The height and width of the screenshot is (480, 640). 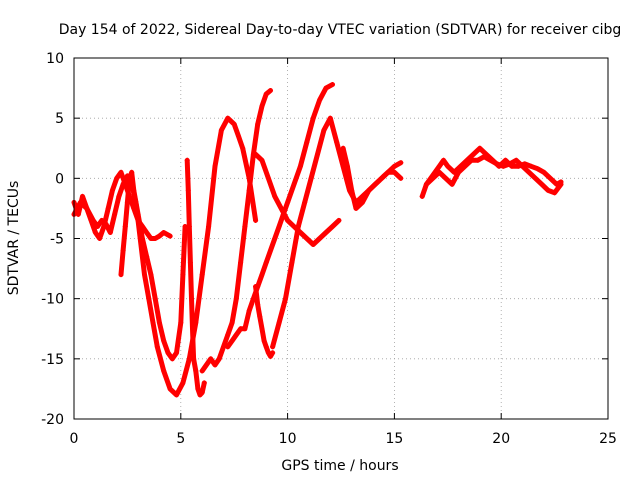 I want to click on x-tick-label: 15, so click(x=394, y=439).